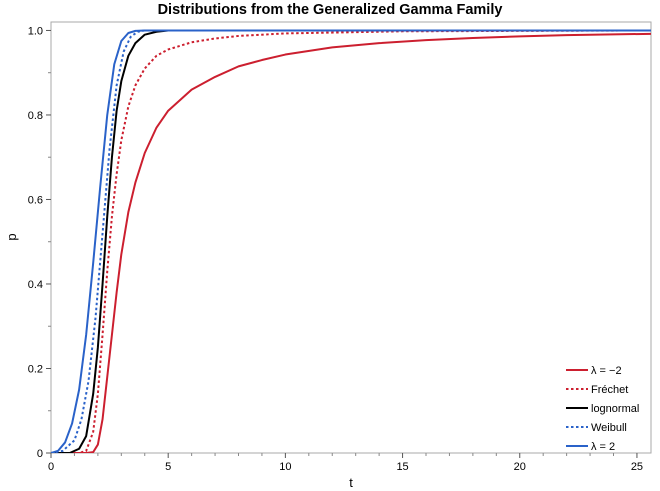 This screenshot has width=660, height=491. Describe the element at coordinates (609, 428) in the screenshot. I see `legend-label: Weibull` at that location.